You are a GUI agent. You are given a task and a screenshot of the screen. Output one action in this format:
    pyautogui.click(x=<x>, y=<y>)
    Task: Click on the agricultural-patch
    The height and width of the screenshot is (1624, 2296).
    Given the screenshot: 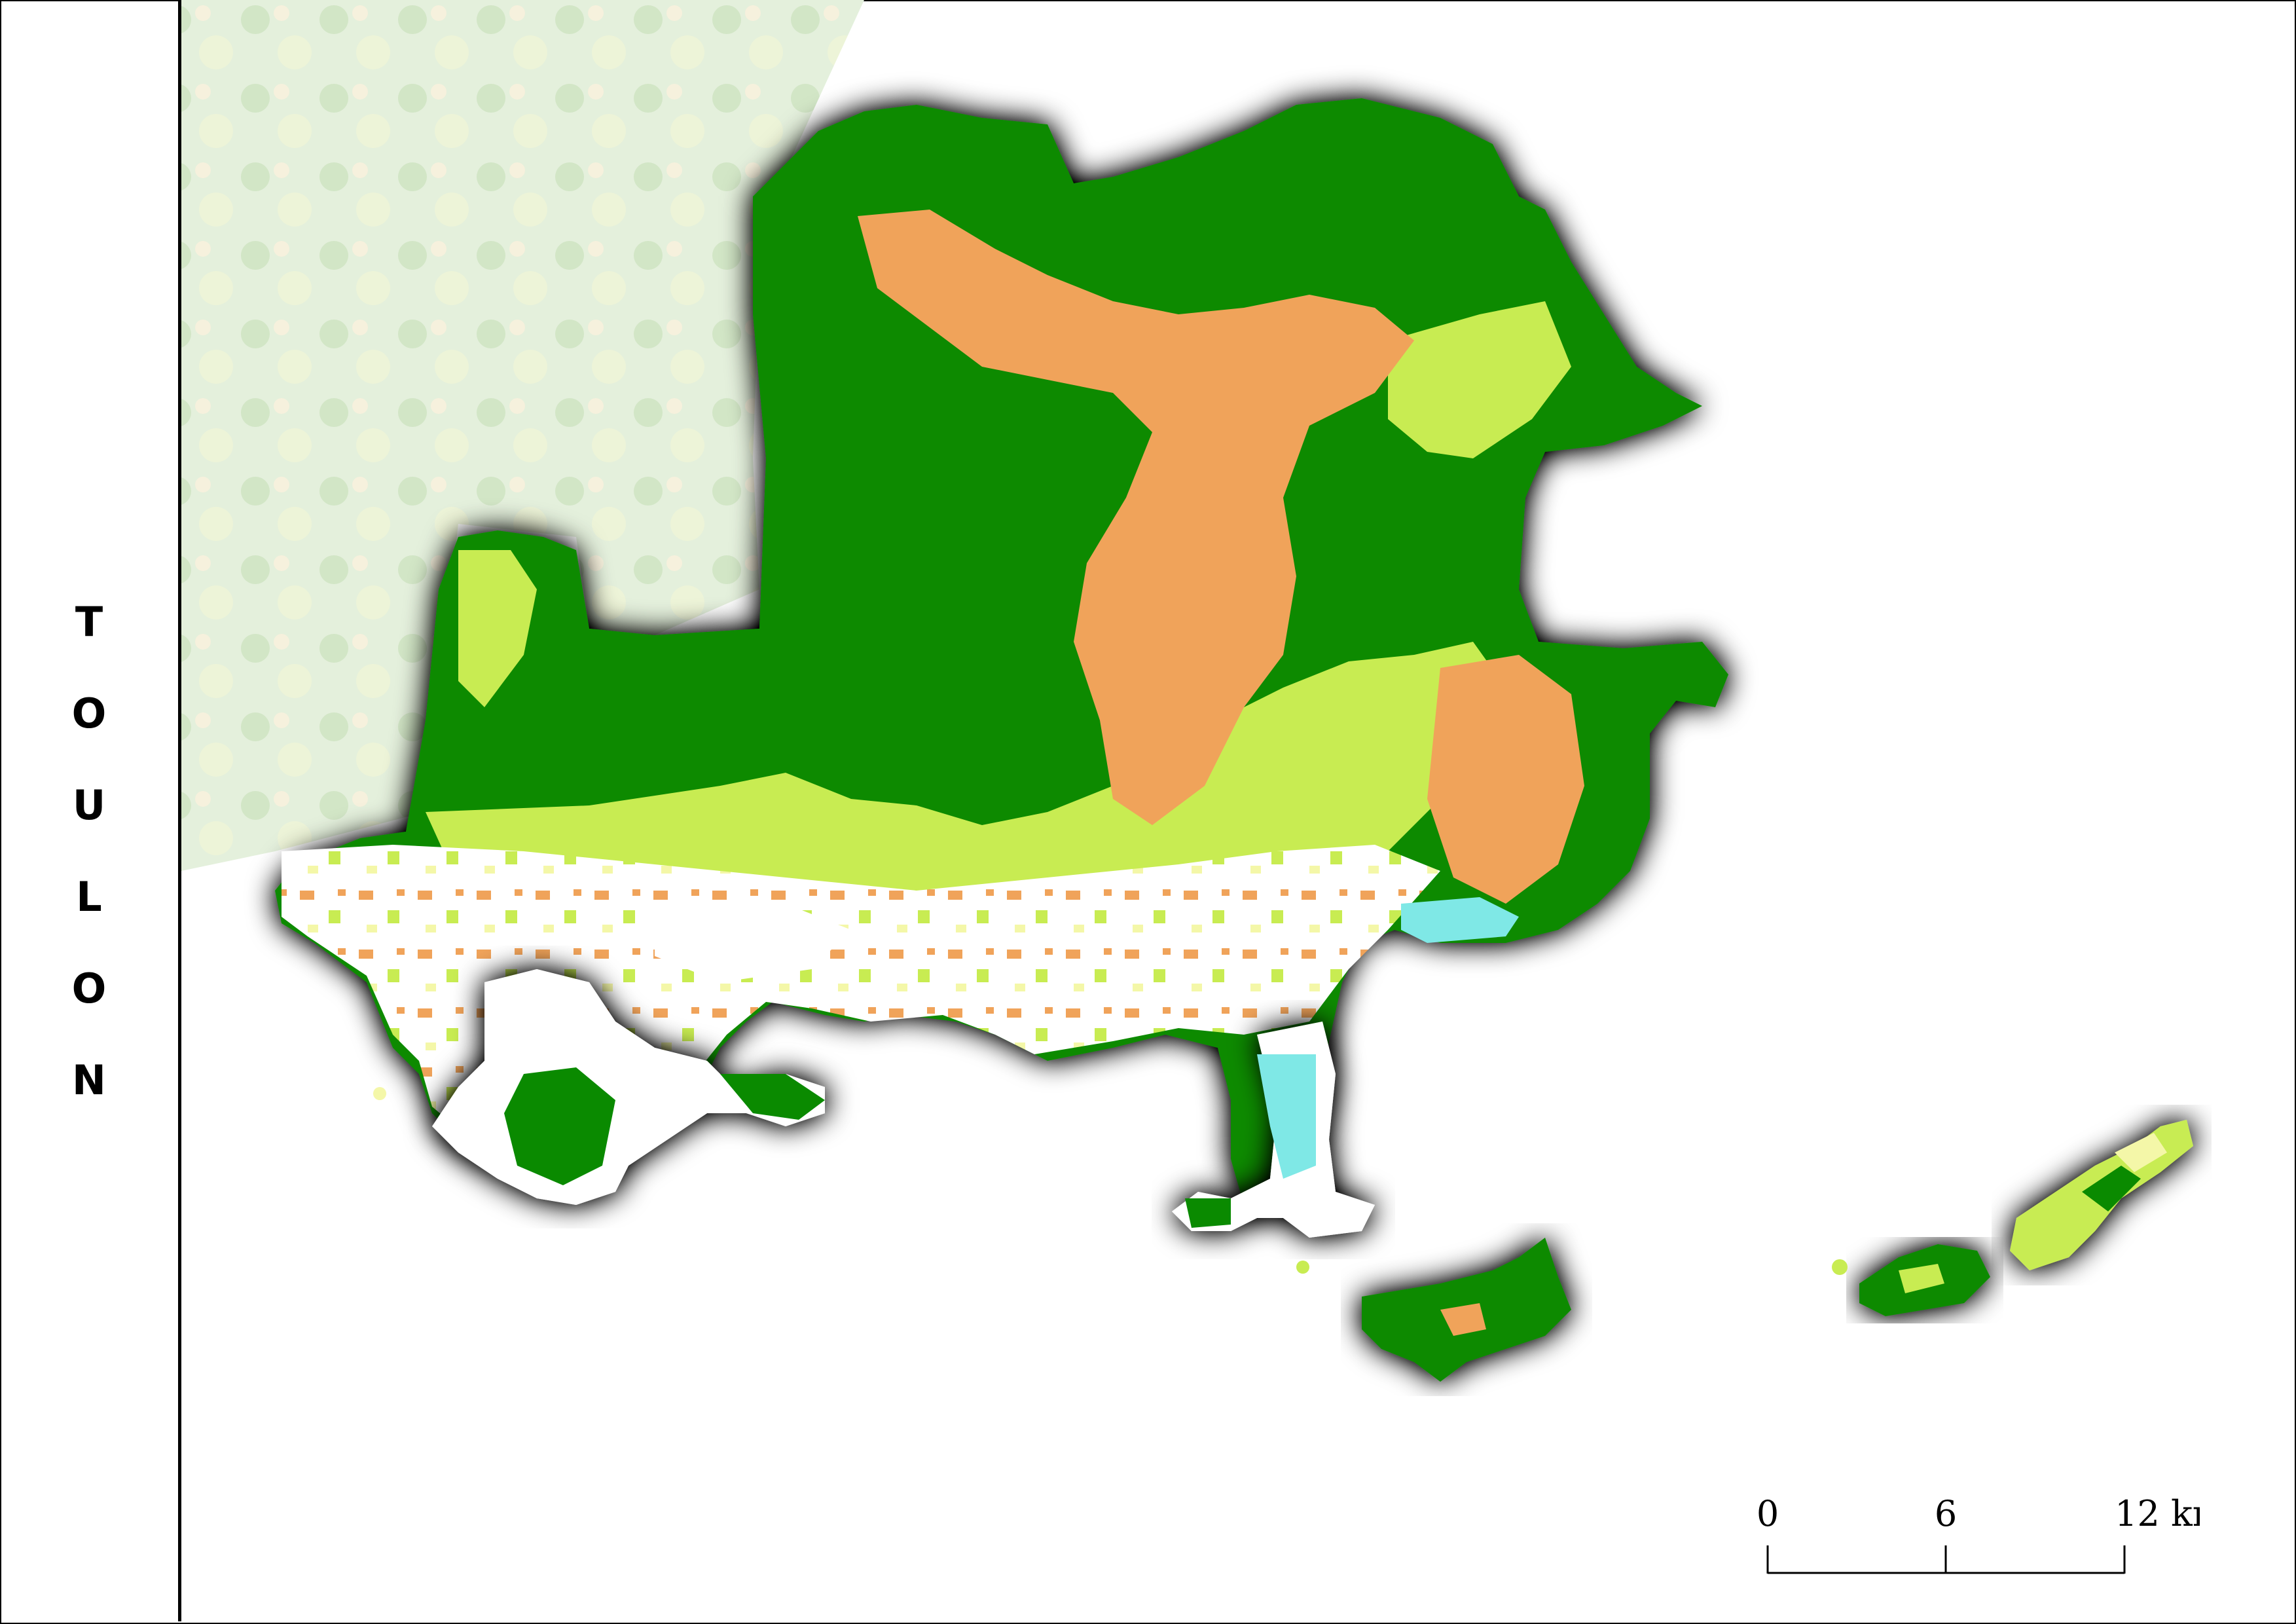 What is the action you would take?
    pyautogui.click(x=1463, y=1319)
    